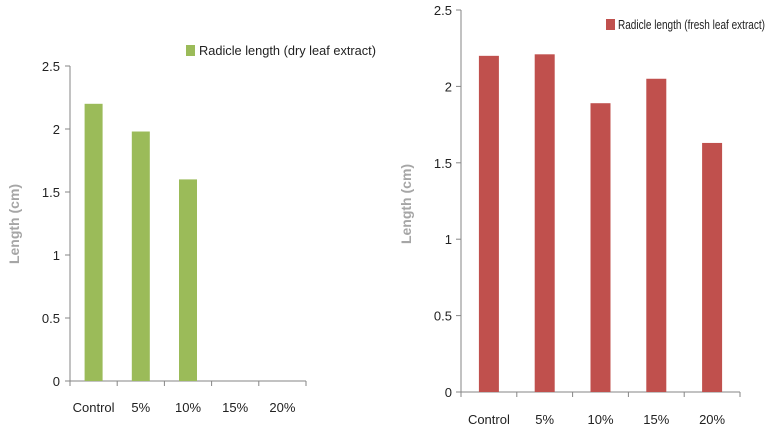 The height and width of the screenshot is (430, 768). I want to click on legend: Radicle length (dry leaf extract), so click(281, 50).